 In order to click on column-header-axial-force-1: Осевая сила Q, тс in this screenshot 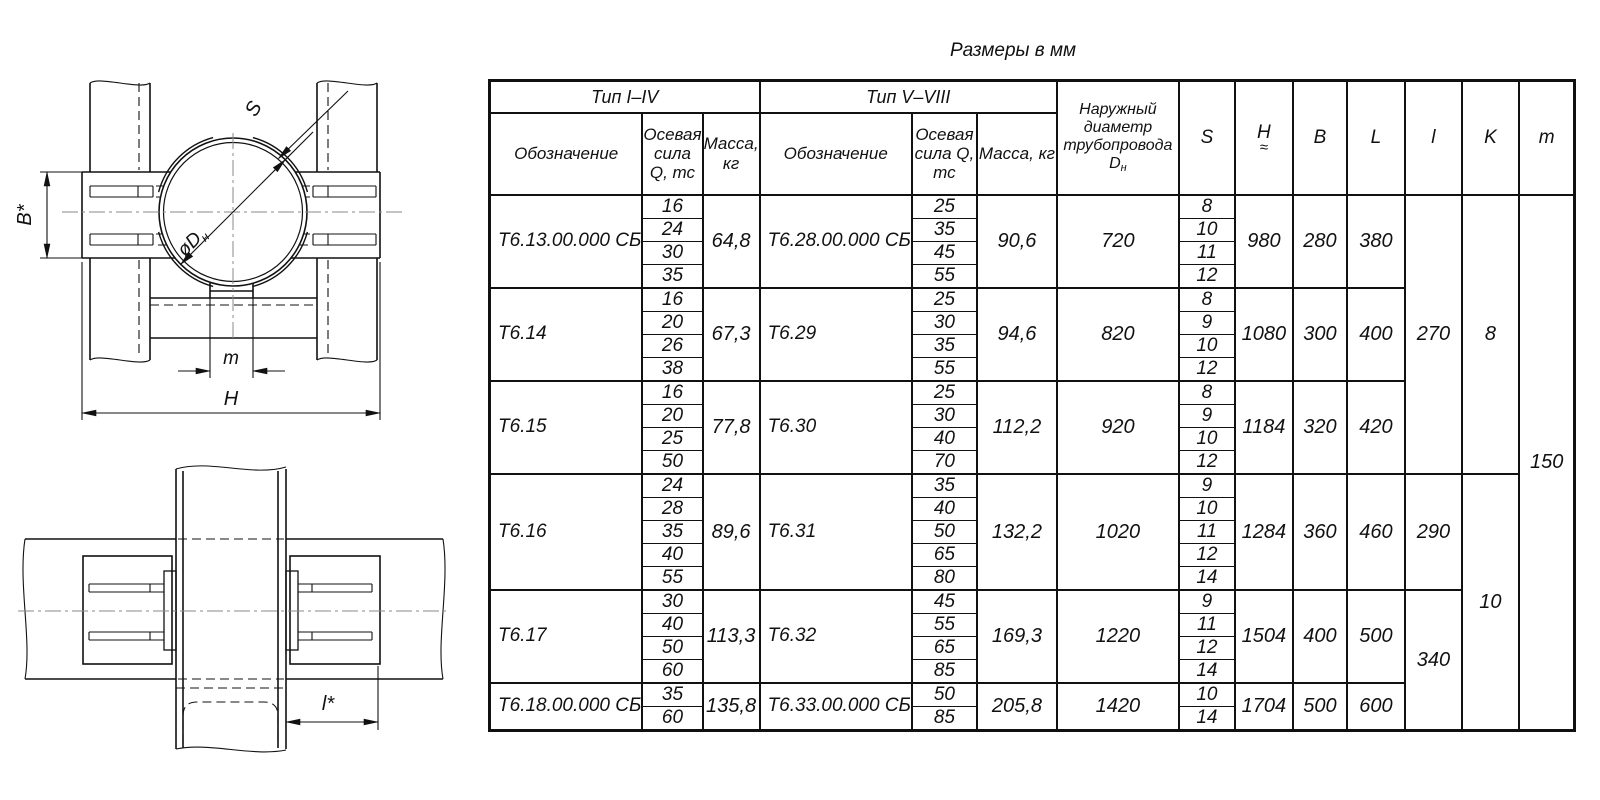, I will do `click(672, 153)`.